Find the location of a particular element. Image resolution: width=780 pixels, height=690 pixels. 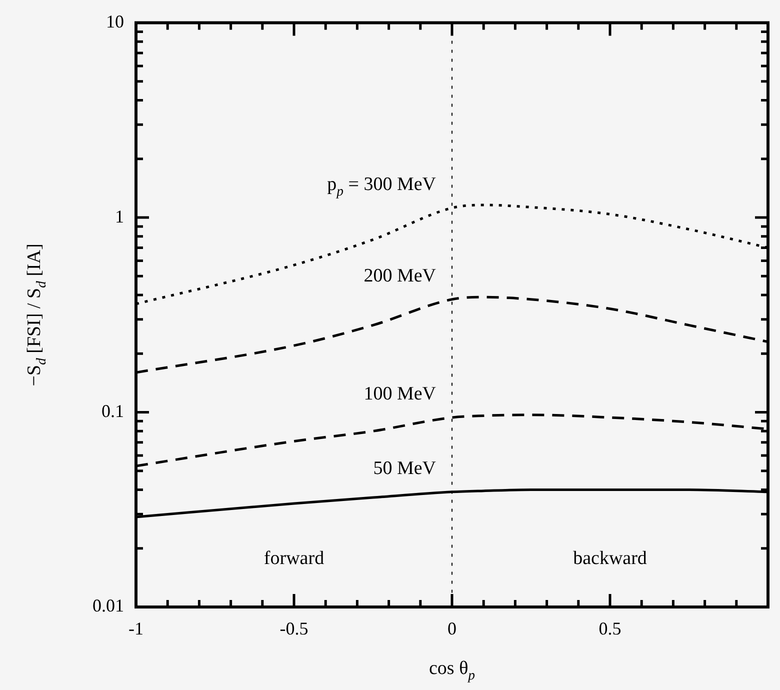

x-tick-label: -0.5 is located at coordinates (294, 628).